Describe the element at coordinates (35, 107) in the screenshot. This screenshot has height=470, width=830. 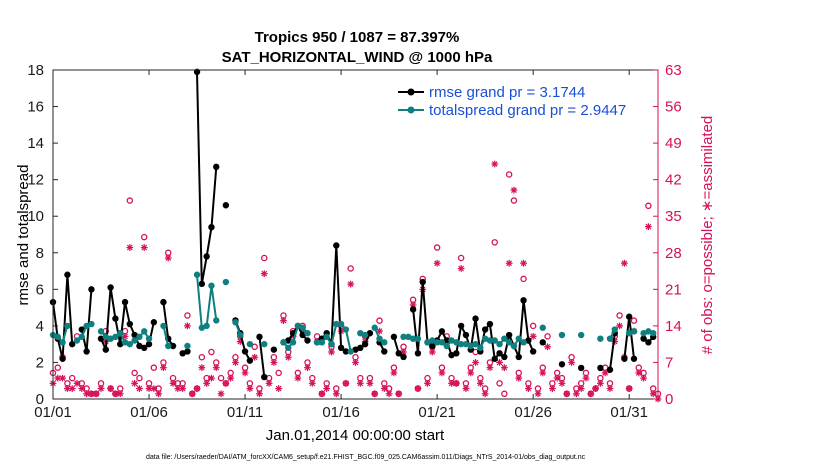
I see `y-tick-label: 16` at that location.